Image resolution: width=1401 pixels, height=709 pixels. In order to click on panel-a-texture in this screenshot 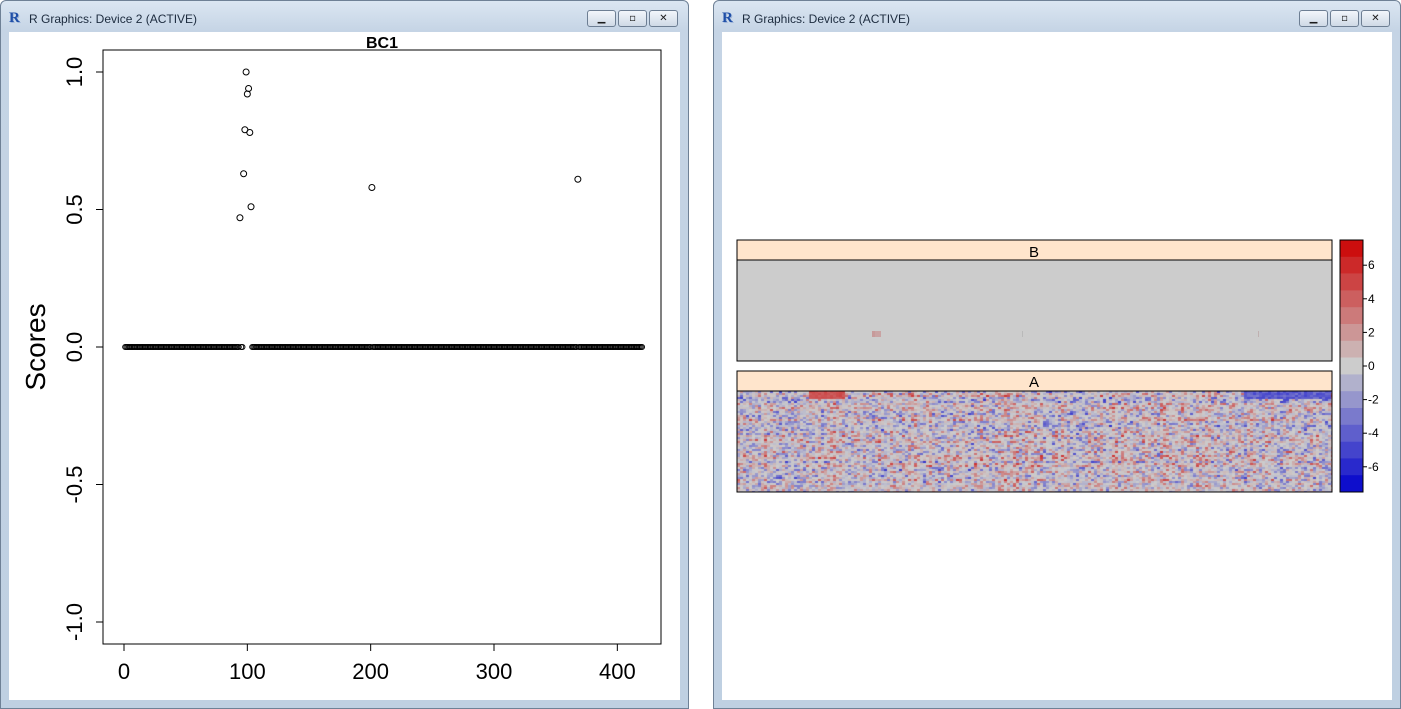, I will do `click(1034, 441)`.